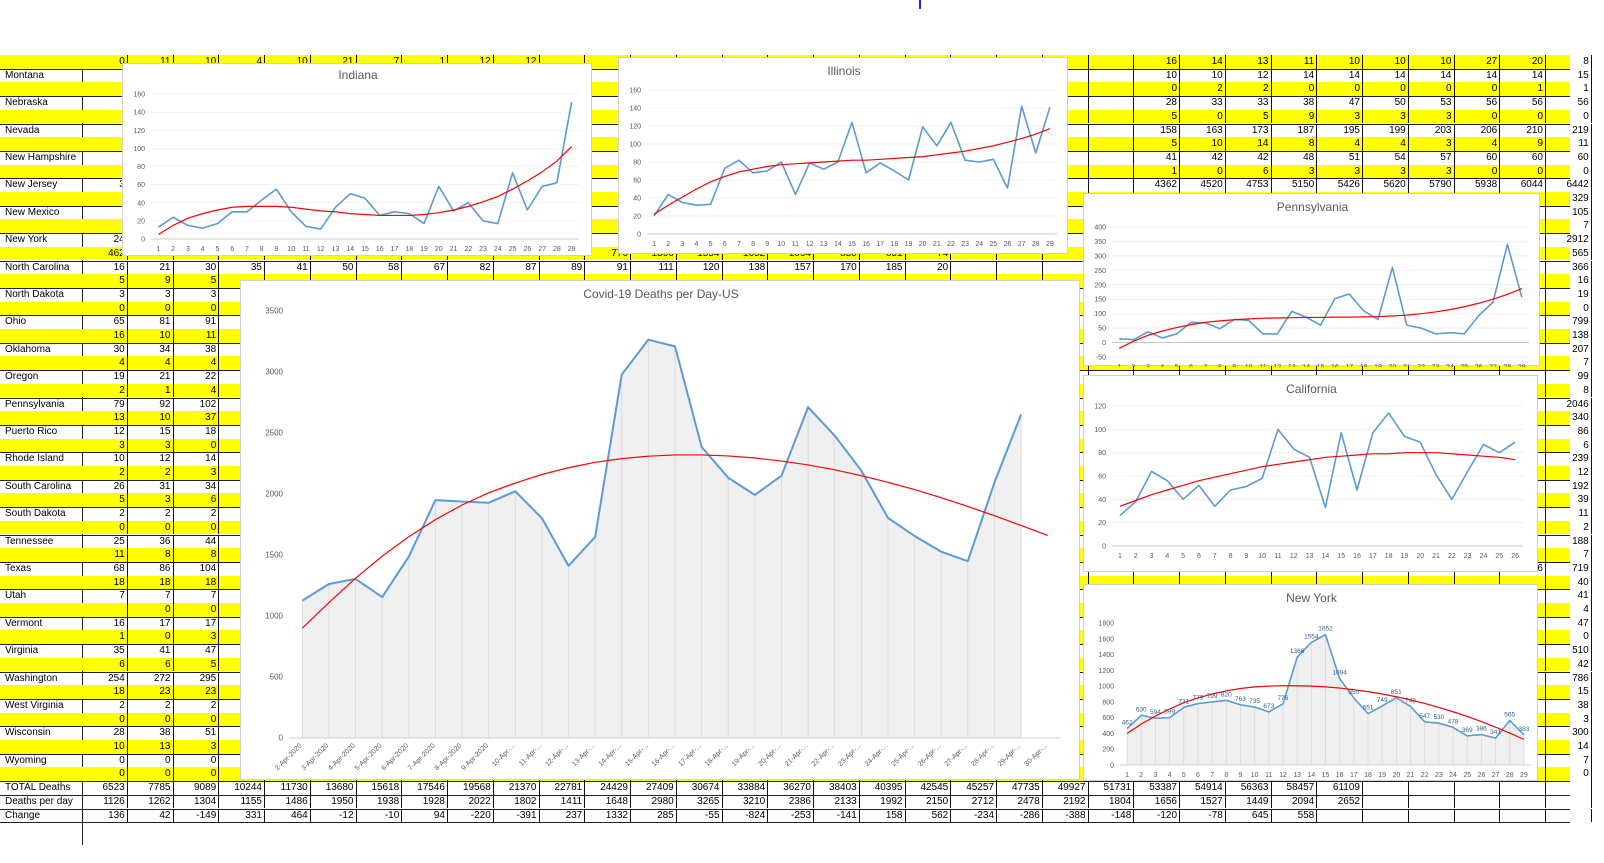 This screenshot has width=1604, height=863. What do you see at coordinates (1295, 801) in the screenshot?
I see `sheet-cell: 2094` at bounding box center [1295, 801].